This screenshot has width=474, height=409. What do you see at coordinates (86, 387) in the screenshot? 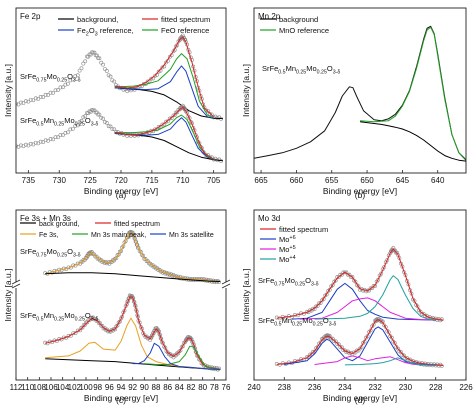
I see `x-tick-label: 100` at bounding box center [86, 387].